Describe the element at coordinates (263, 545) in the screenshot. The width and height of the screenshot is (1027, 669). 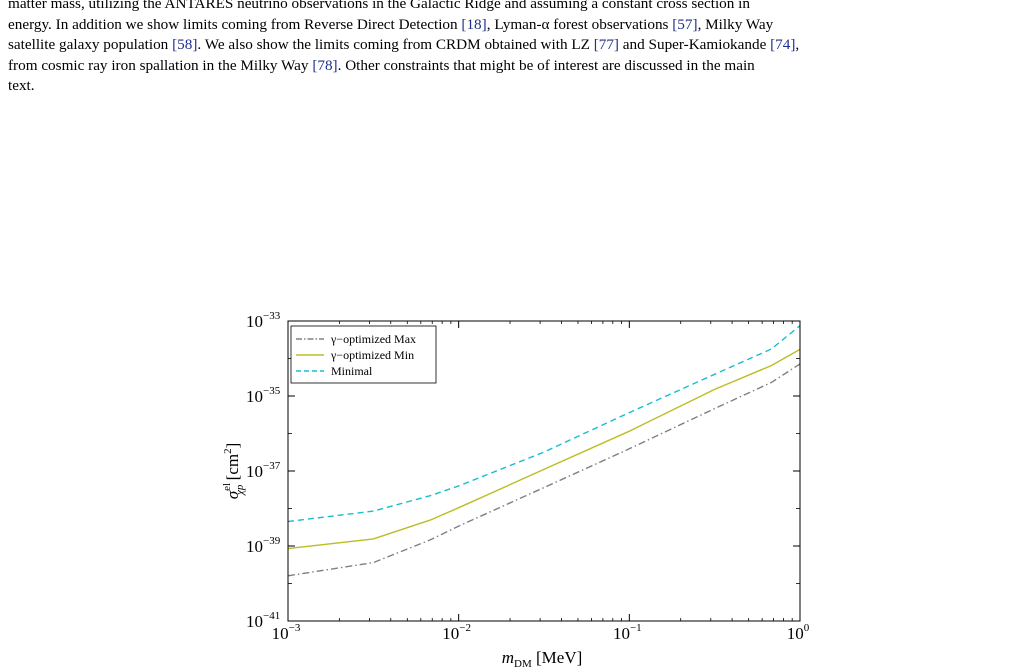
I see `y-tick-label: 10−39` at that location.